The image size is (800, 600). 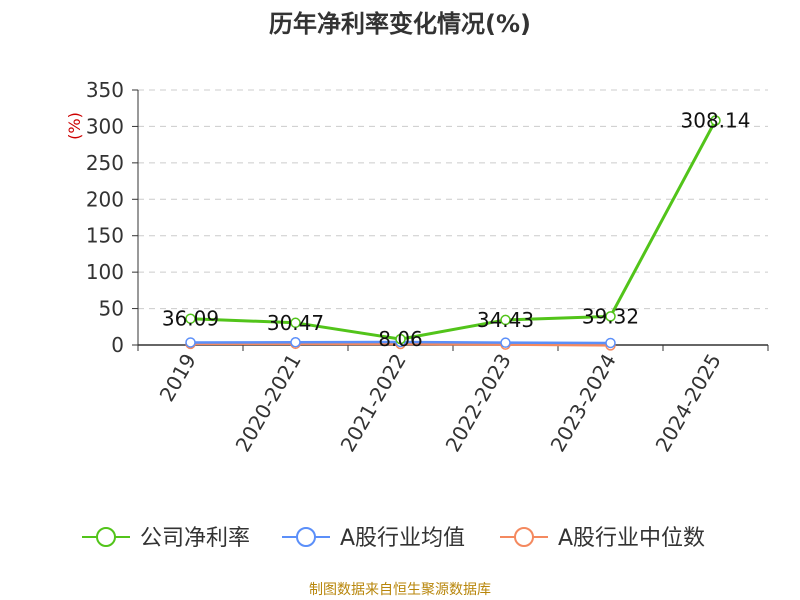 What do you see at coordinates (178, 378) in the screenshot?
I see `x-tick-label: 2019` at bounding box center [178, 378].